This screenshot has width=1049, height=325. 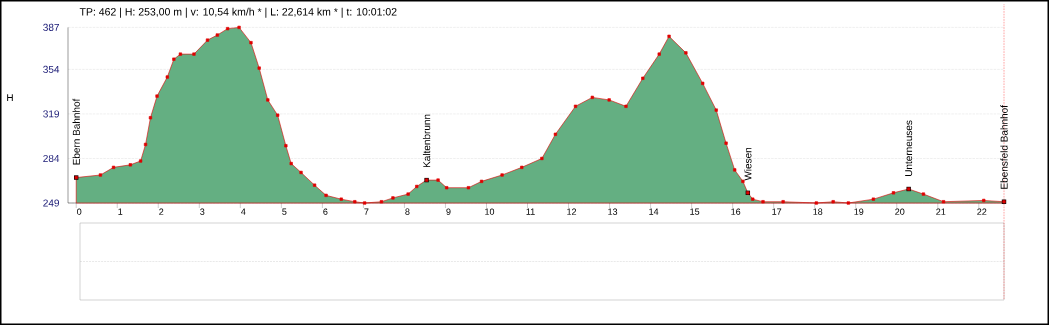 What do you see at coordinates (695, 211) in the screenshot?
I see `x-tick-label: 15` at bounding box center [695, 211].